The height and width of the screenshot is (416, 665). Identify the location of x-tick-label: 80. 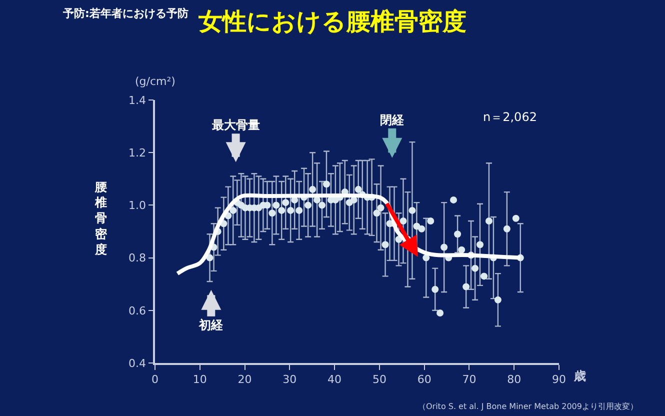
(514, 379).